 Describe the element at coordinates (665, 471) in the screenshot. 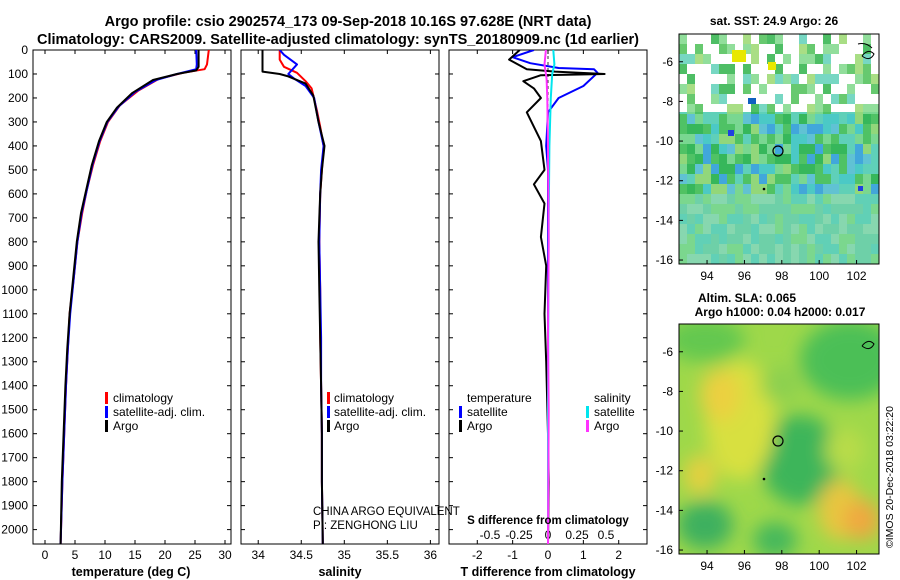

I see `map-y-tick-label: -12` at that location.